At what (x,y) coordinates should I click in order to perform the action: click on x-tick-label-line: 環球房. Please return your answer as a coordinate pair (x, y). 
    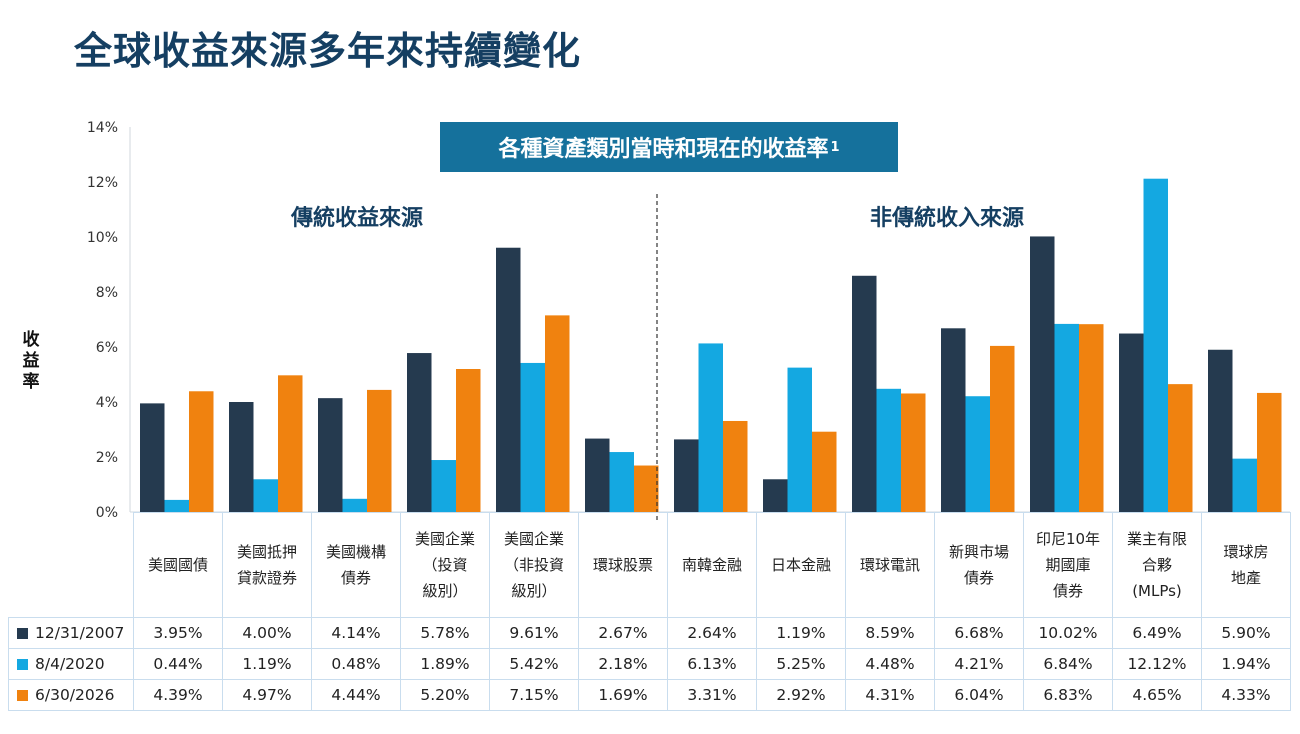
    Looking at the image, I should click on (1246, 552).